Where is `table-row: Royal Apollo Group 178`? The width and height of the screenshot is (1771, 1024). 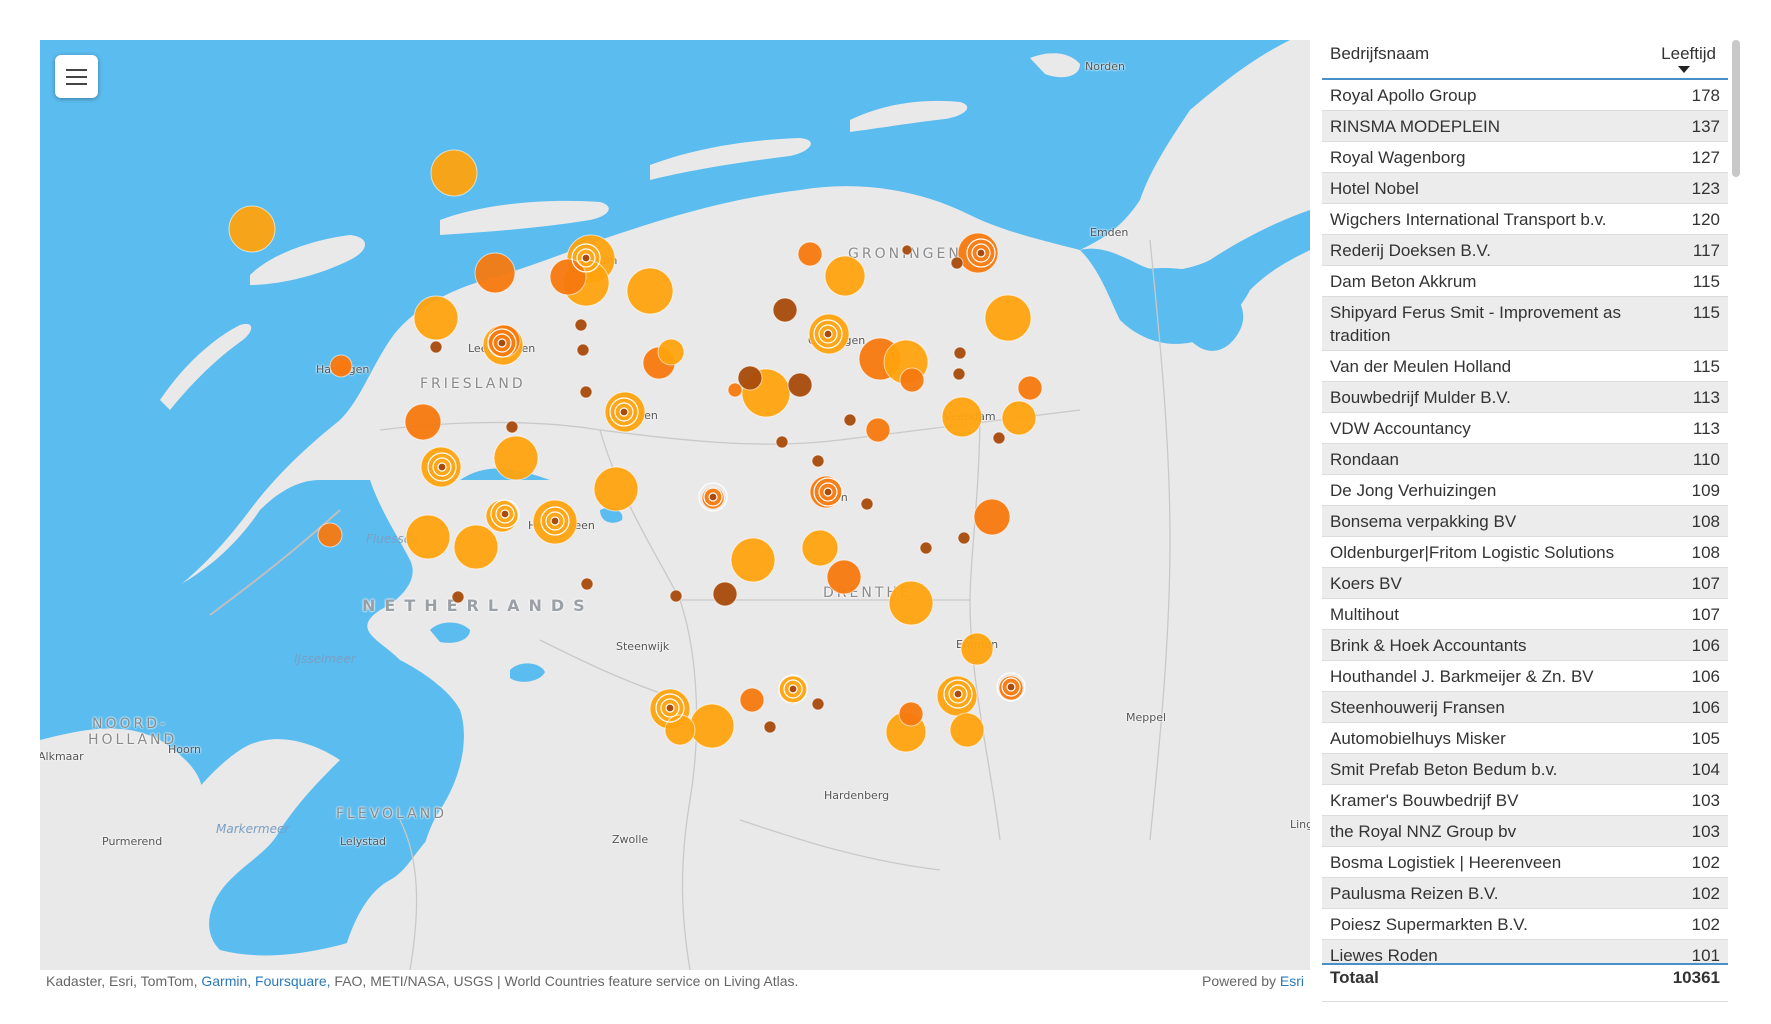 table-row: Royal Apollo Group 178 is located at coordinates (1525, 95).